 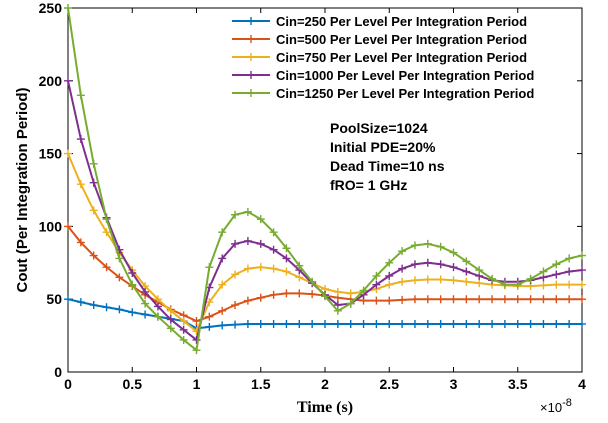 What do you see at coordinates (383, 147) in the screenshot?
I see `annotation-text: Initial PDE=20%` at bounding box center [383, 147].